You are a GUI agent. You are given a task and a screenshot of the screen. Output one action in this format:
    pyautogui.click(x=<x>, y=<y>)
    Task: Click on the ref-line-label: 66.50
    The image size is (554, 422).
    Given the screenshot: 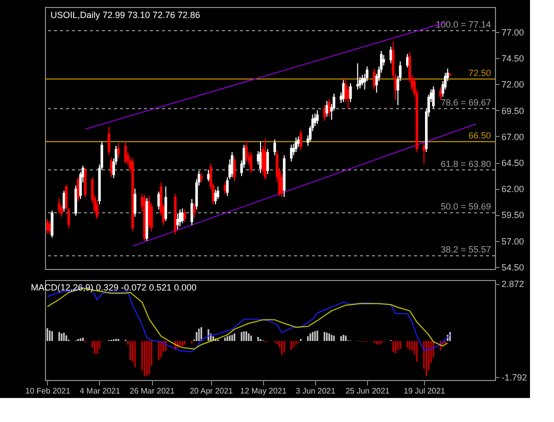 What is the action you would take?
    pyautogui.click(x=479, y=135)
    